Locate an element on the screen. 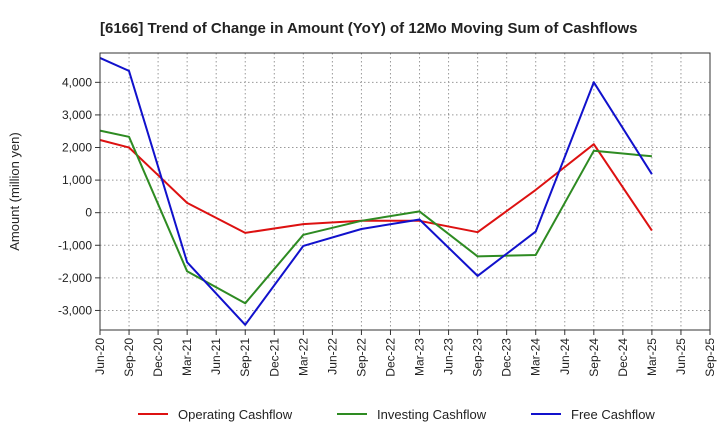 The width and height of the screenshot is (720, 440). x-tick-label: Mar-25 is located at coordinates (652, 357).